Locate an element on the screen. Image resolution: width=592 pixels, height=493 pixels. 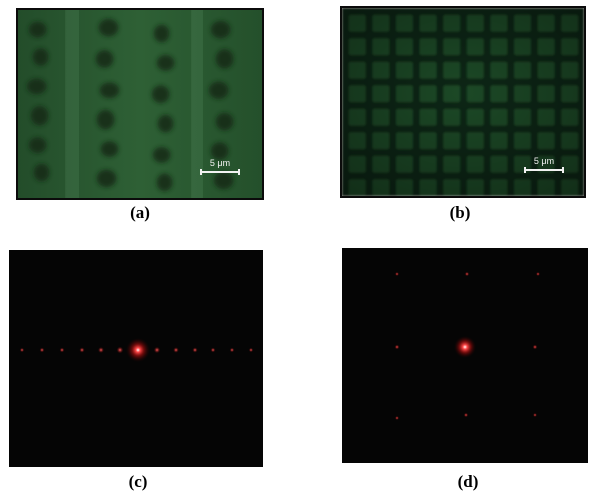
diffraction-d-image is located at coordinates (467, 345).